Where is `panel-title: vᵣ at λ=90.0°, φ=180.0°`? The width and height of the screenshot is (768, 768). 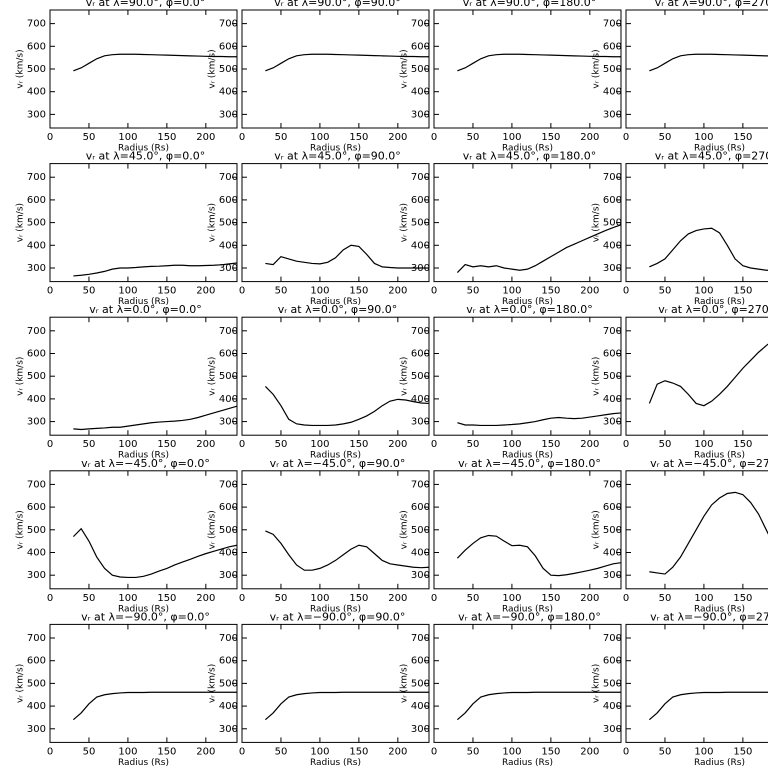
panel-title: vᵣ at λ=90.0°, φ=180.0° is located at coordinates (530, 4).